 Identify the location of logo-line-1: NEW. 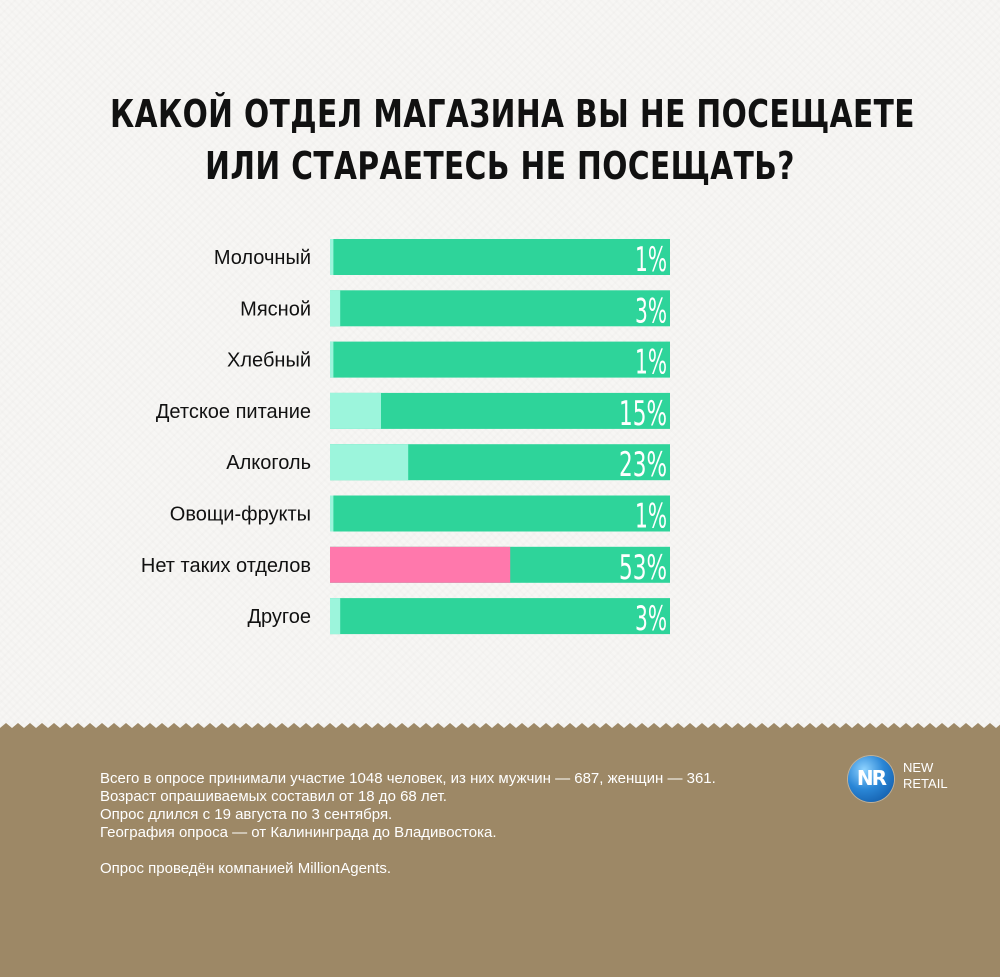
(918, 767).